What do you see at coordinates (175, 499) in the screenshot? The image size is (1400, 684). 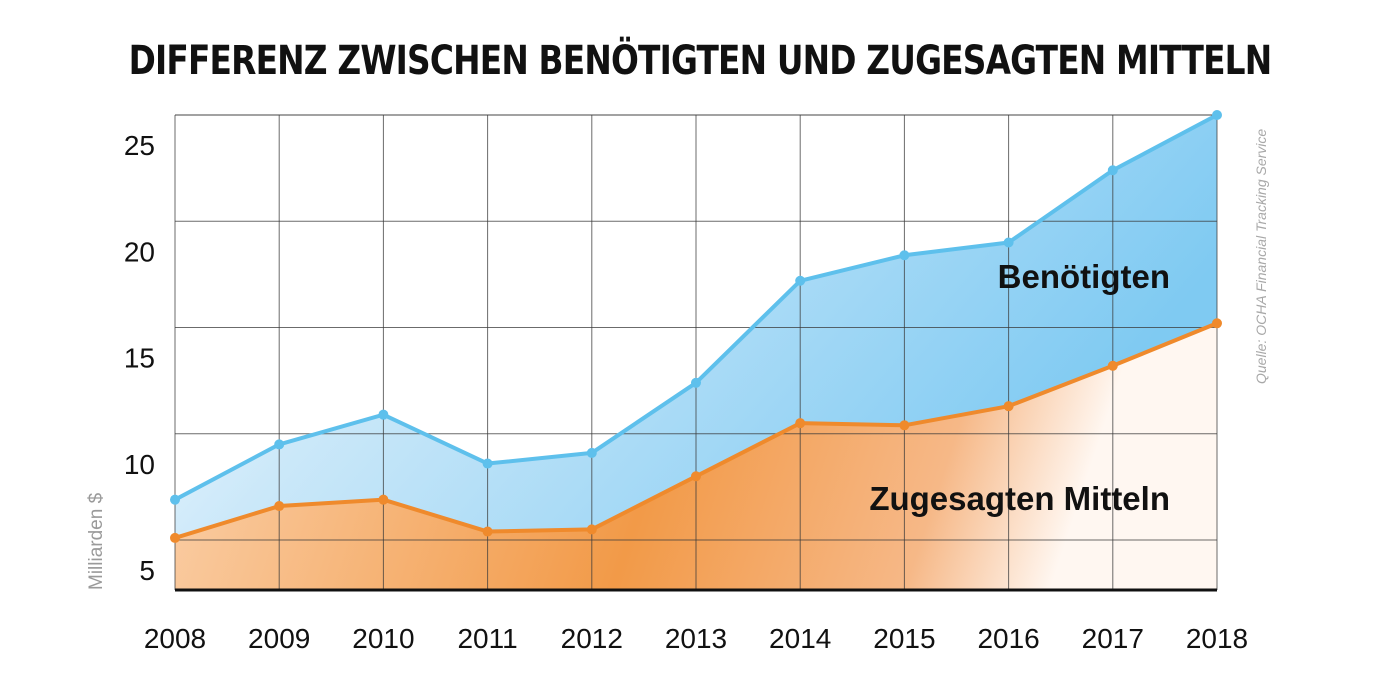 I see `point-benoetigten-2008` at bounding box center [175, 499].